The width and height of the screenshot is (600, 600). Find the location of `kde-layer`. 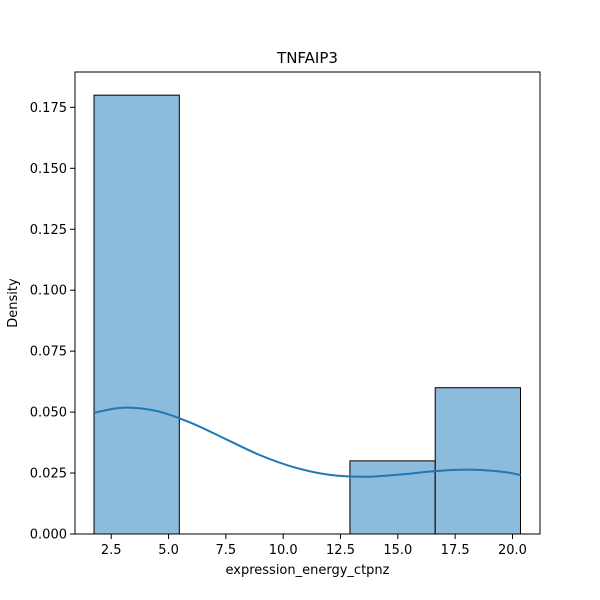

kde-layer is located at coordinates (307, 442).